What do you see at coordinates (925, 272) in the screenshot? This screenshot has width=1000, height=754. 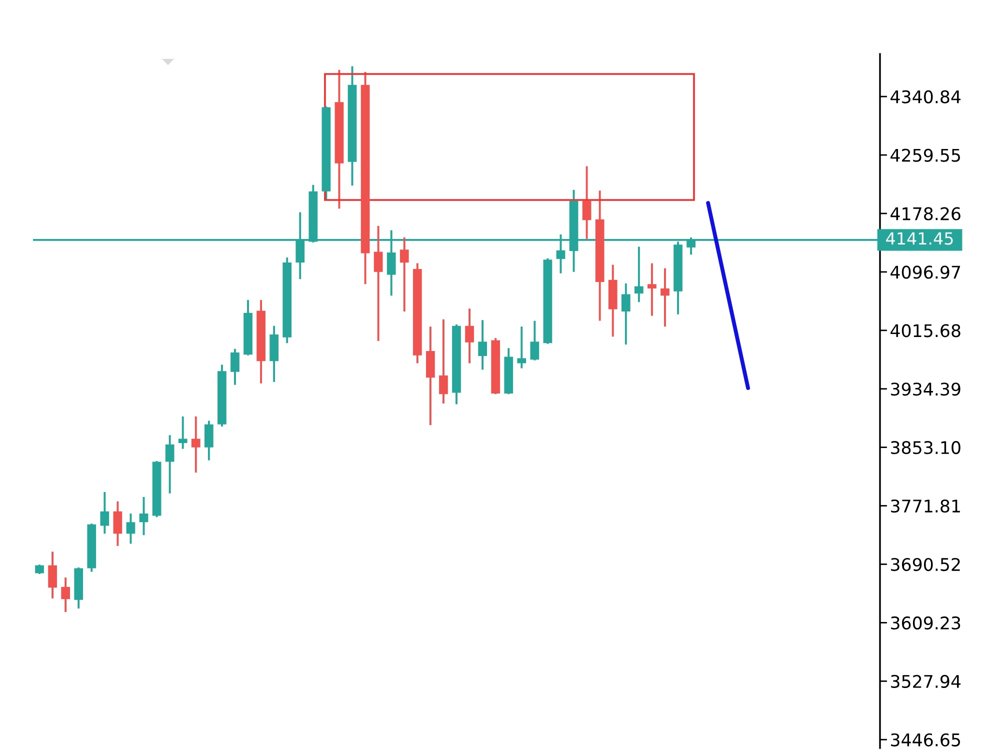 I see `y-tick-label: 4096.97` at bounding box center [925, 272].